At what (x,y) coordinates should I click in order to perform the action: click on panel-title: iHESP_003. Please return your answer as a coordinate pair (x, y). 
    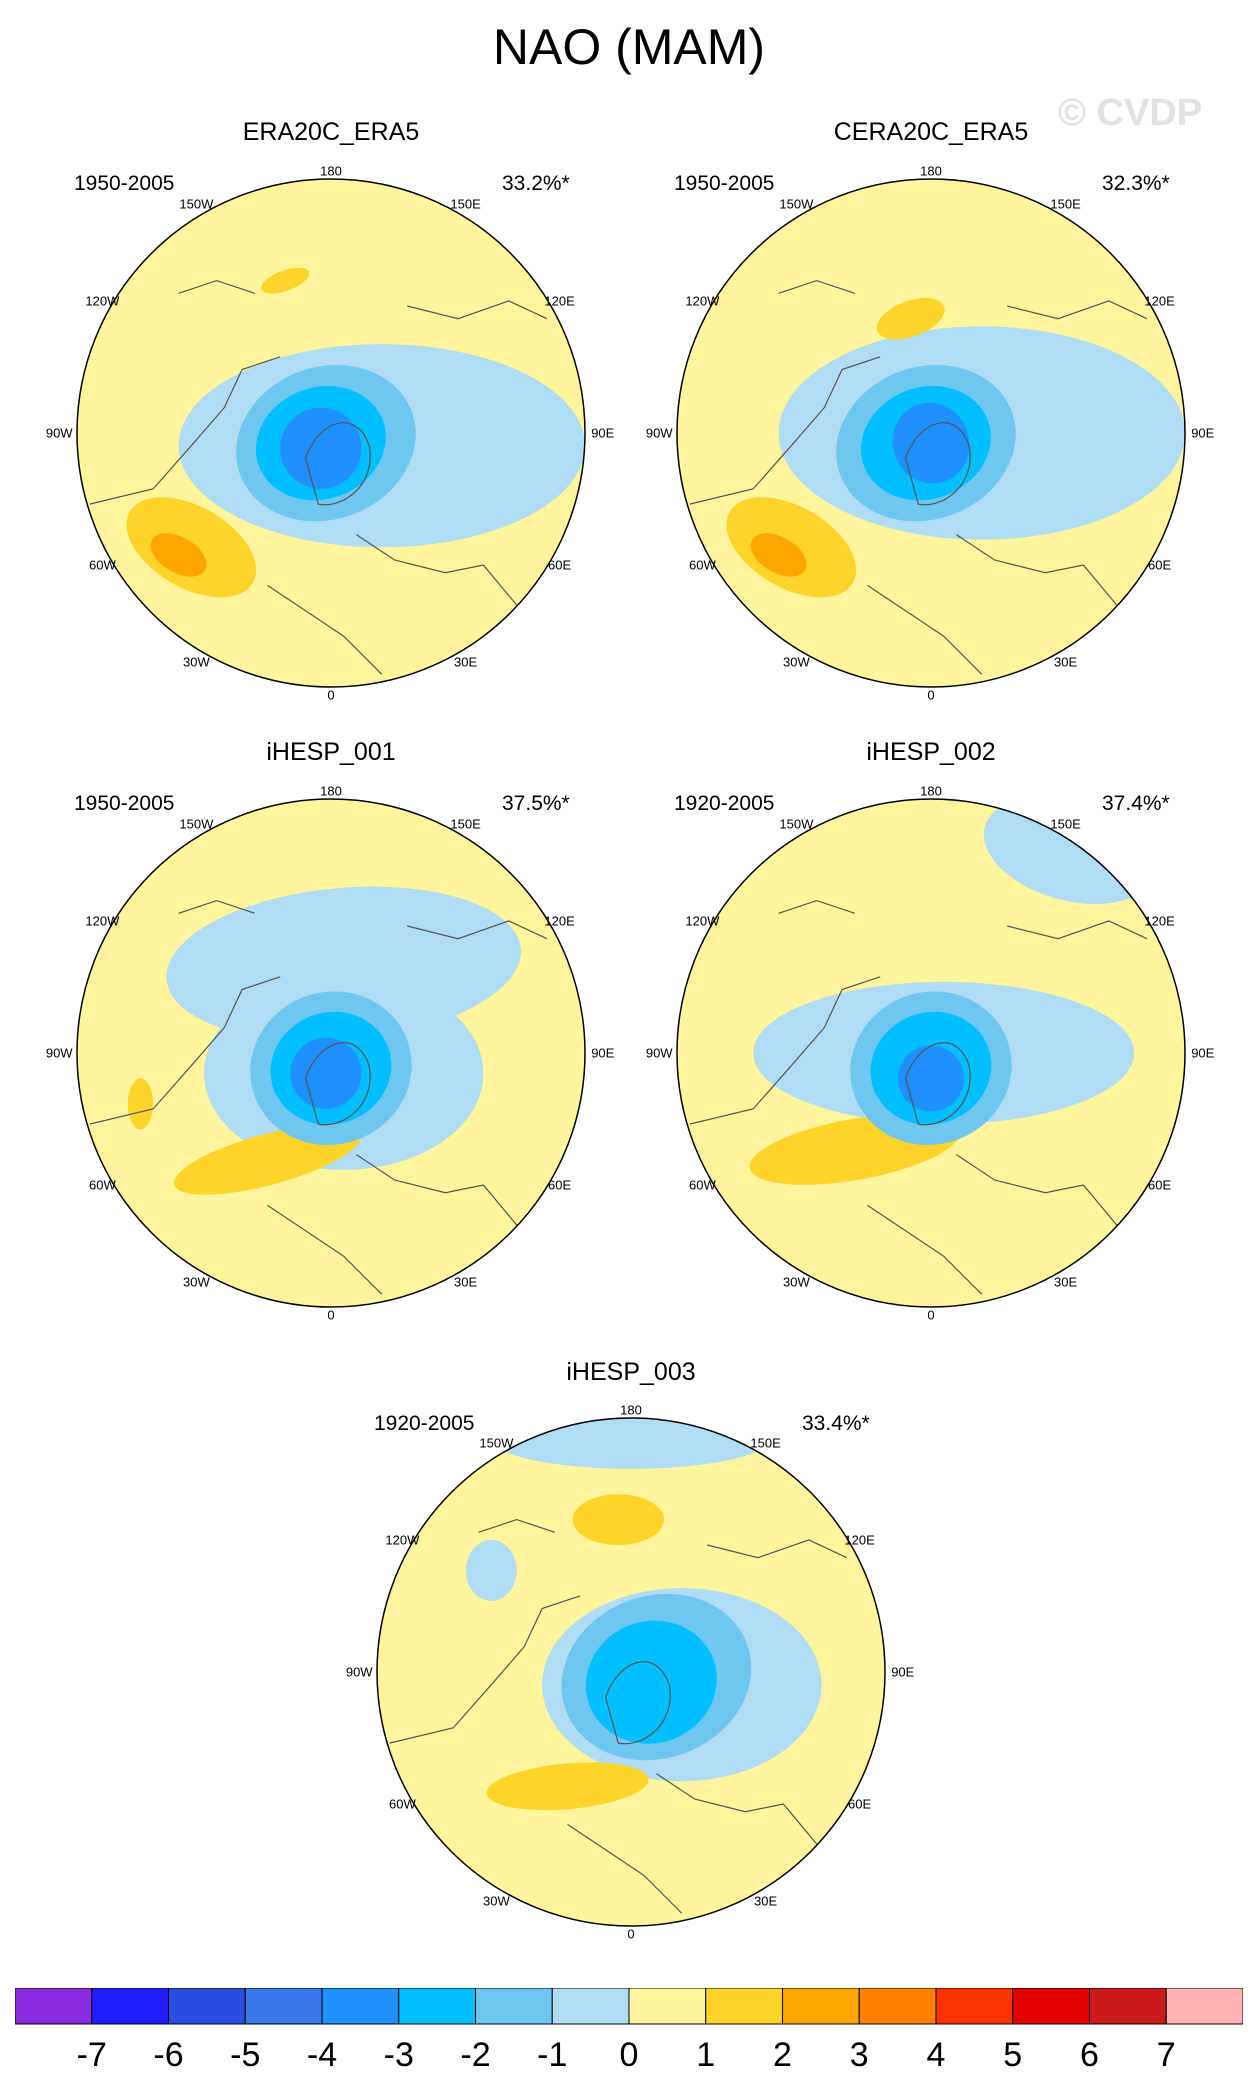
    Looking at the image, I should click on (631, 1372).